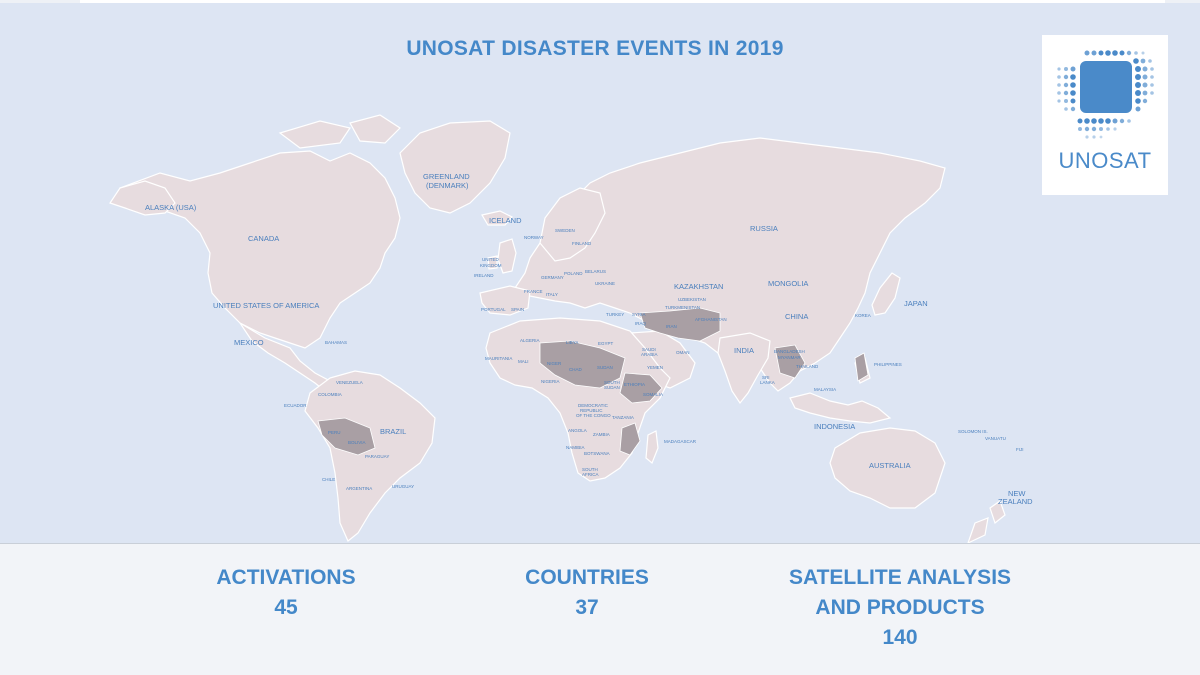 This screenshot has height=675, width=1200. Describe the element at coordinates (698, 286) in the screenshot. I see `label-kazakhstan: KAZAKHSTAN` at that location.